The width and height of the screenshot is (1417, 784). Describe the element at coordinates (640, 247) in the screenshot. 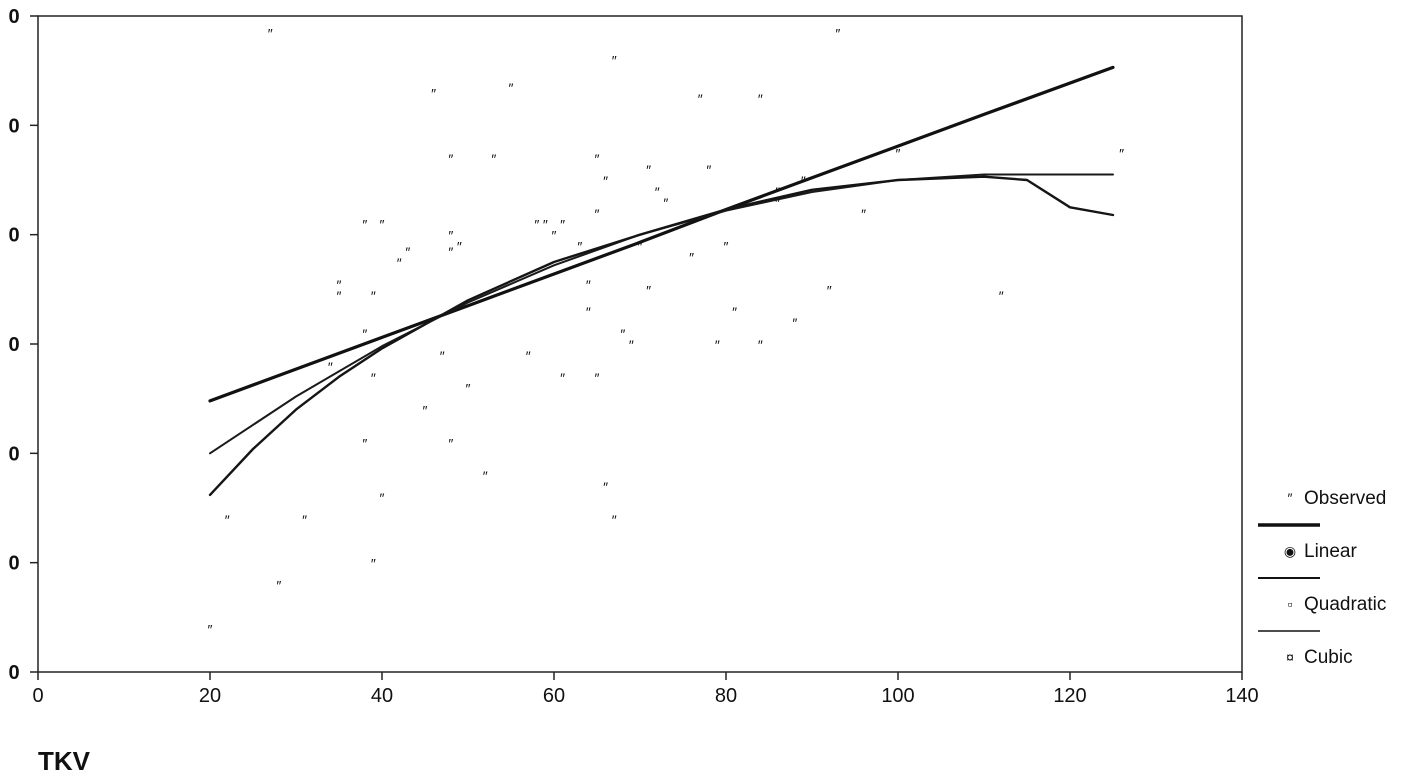

I see `observed-point-48: ″` at that location.